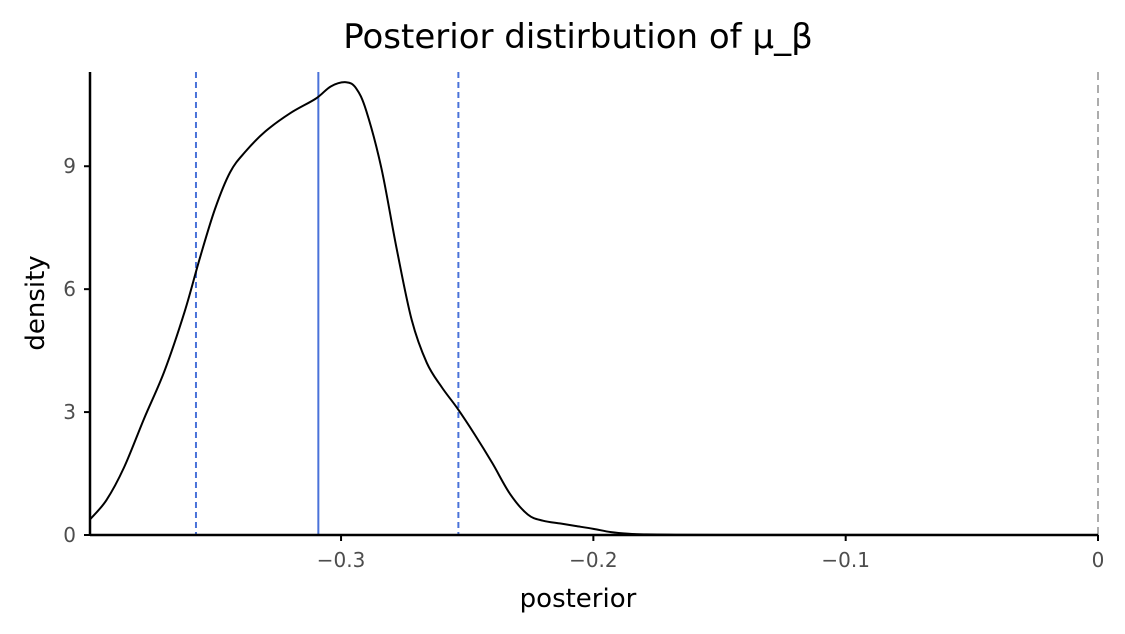 The width and height of the screenshot is (1125, 634). What do you see at coordinates (69, 289) in the screenshot?
I see `y-tick-label: 6` at bounding box center [69, 289].